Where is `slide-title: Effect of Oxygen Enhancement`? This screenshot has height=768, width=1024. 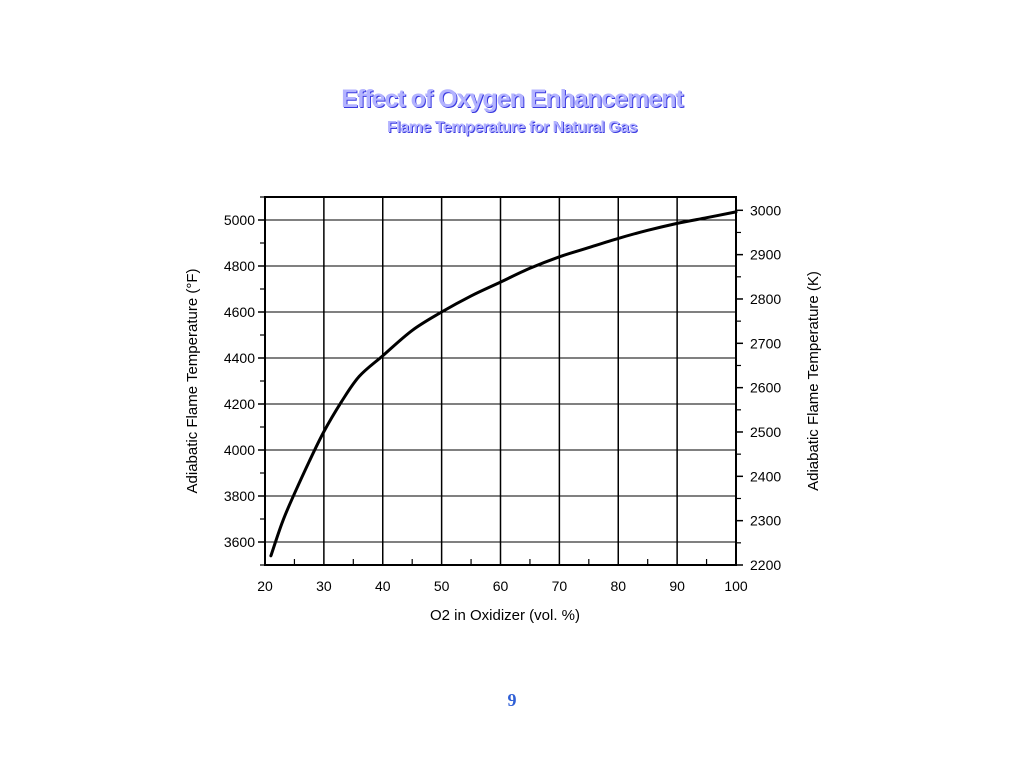
slide-title: Effect of Oxygen Enhancement is located at coordinates (512, 99).